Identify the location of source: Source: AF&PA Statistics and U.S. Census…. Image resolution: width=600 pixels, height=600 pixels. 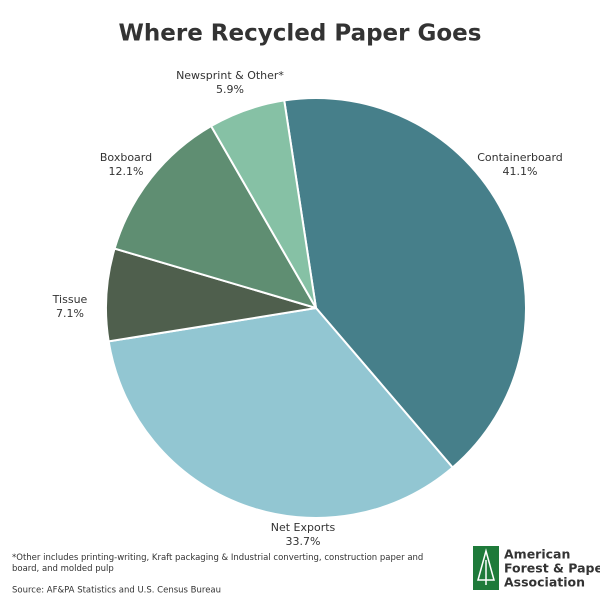
(116, 591).